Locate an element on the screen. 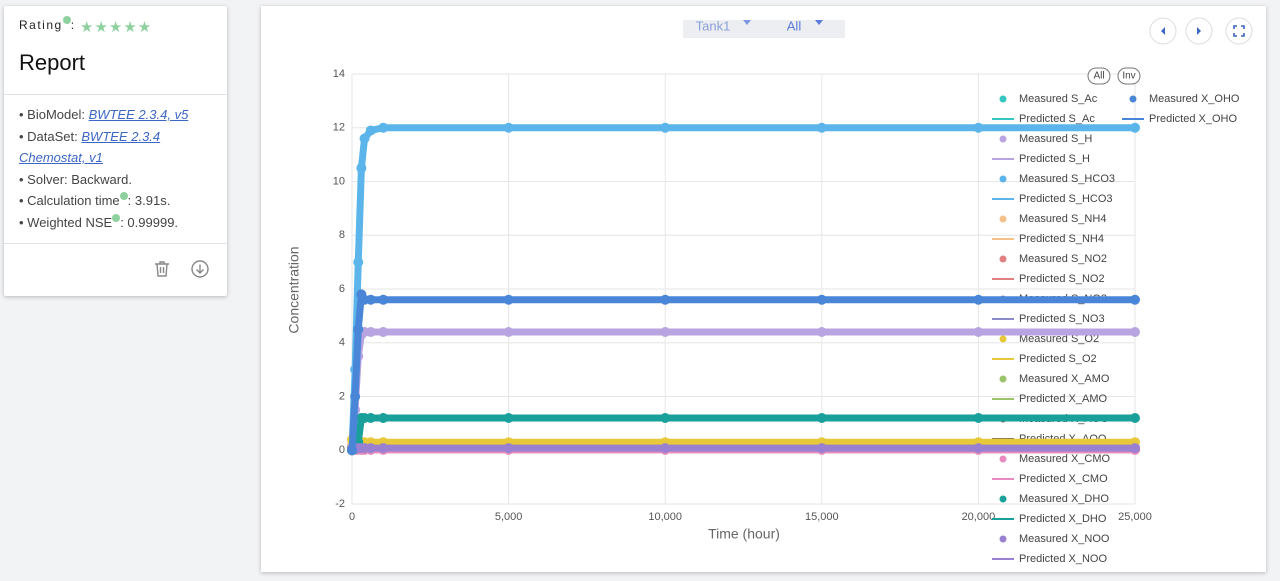  legend-button: All is located at coordinates (1098, 76).